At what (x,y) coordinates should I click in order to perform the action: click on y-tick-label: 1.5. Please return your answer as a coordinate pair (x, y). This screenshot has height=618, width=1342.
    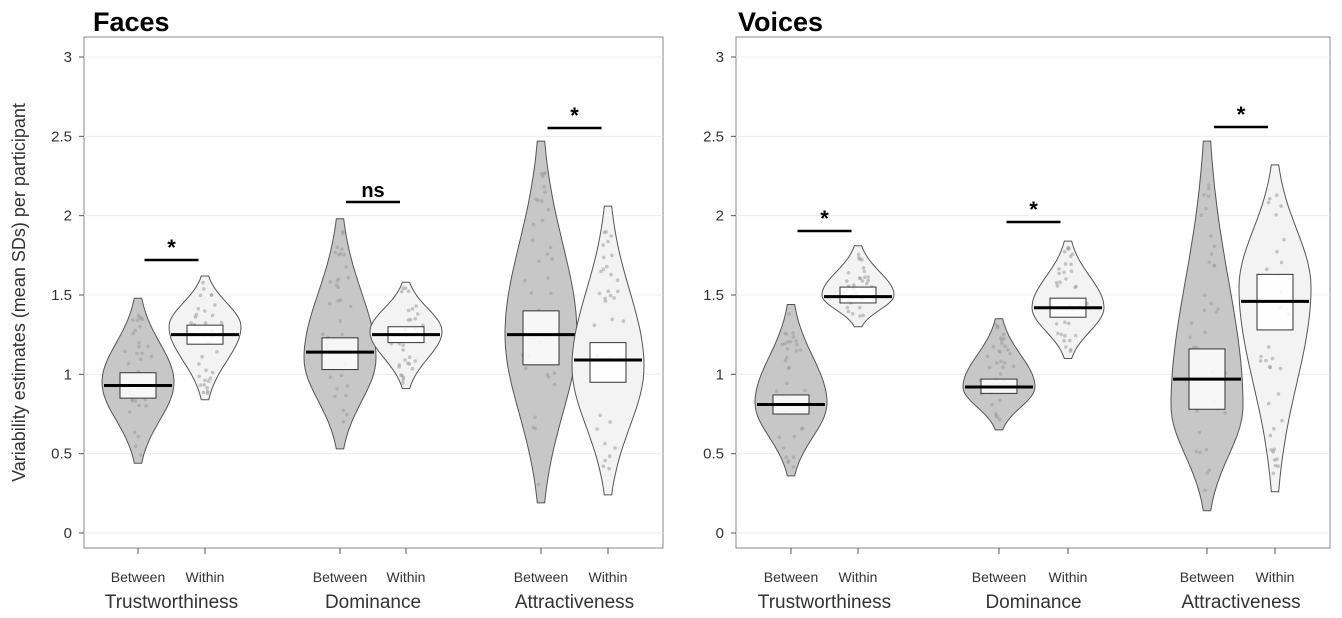
    Looking at the image, I should click on (61, 295).